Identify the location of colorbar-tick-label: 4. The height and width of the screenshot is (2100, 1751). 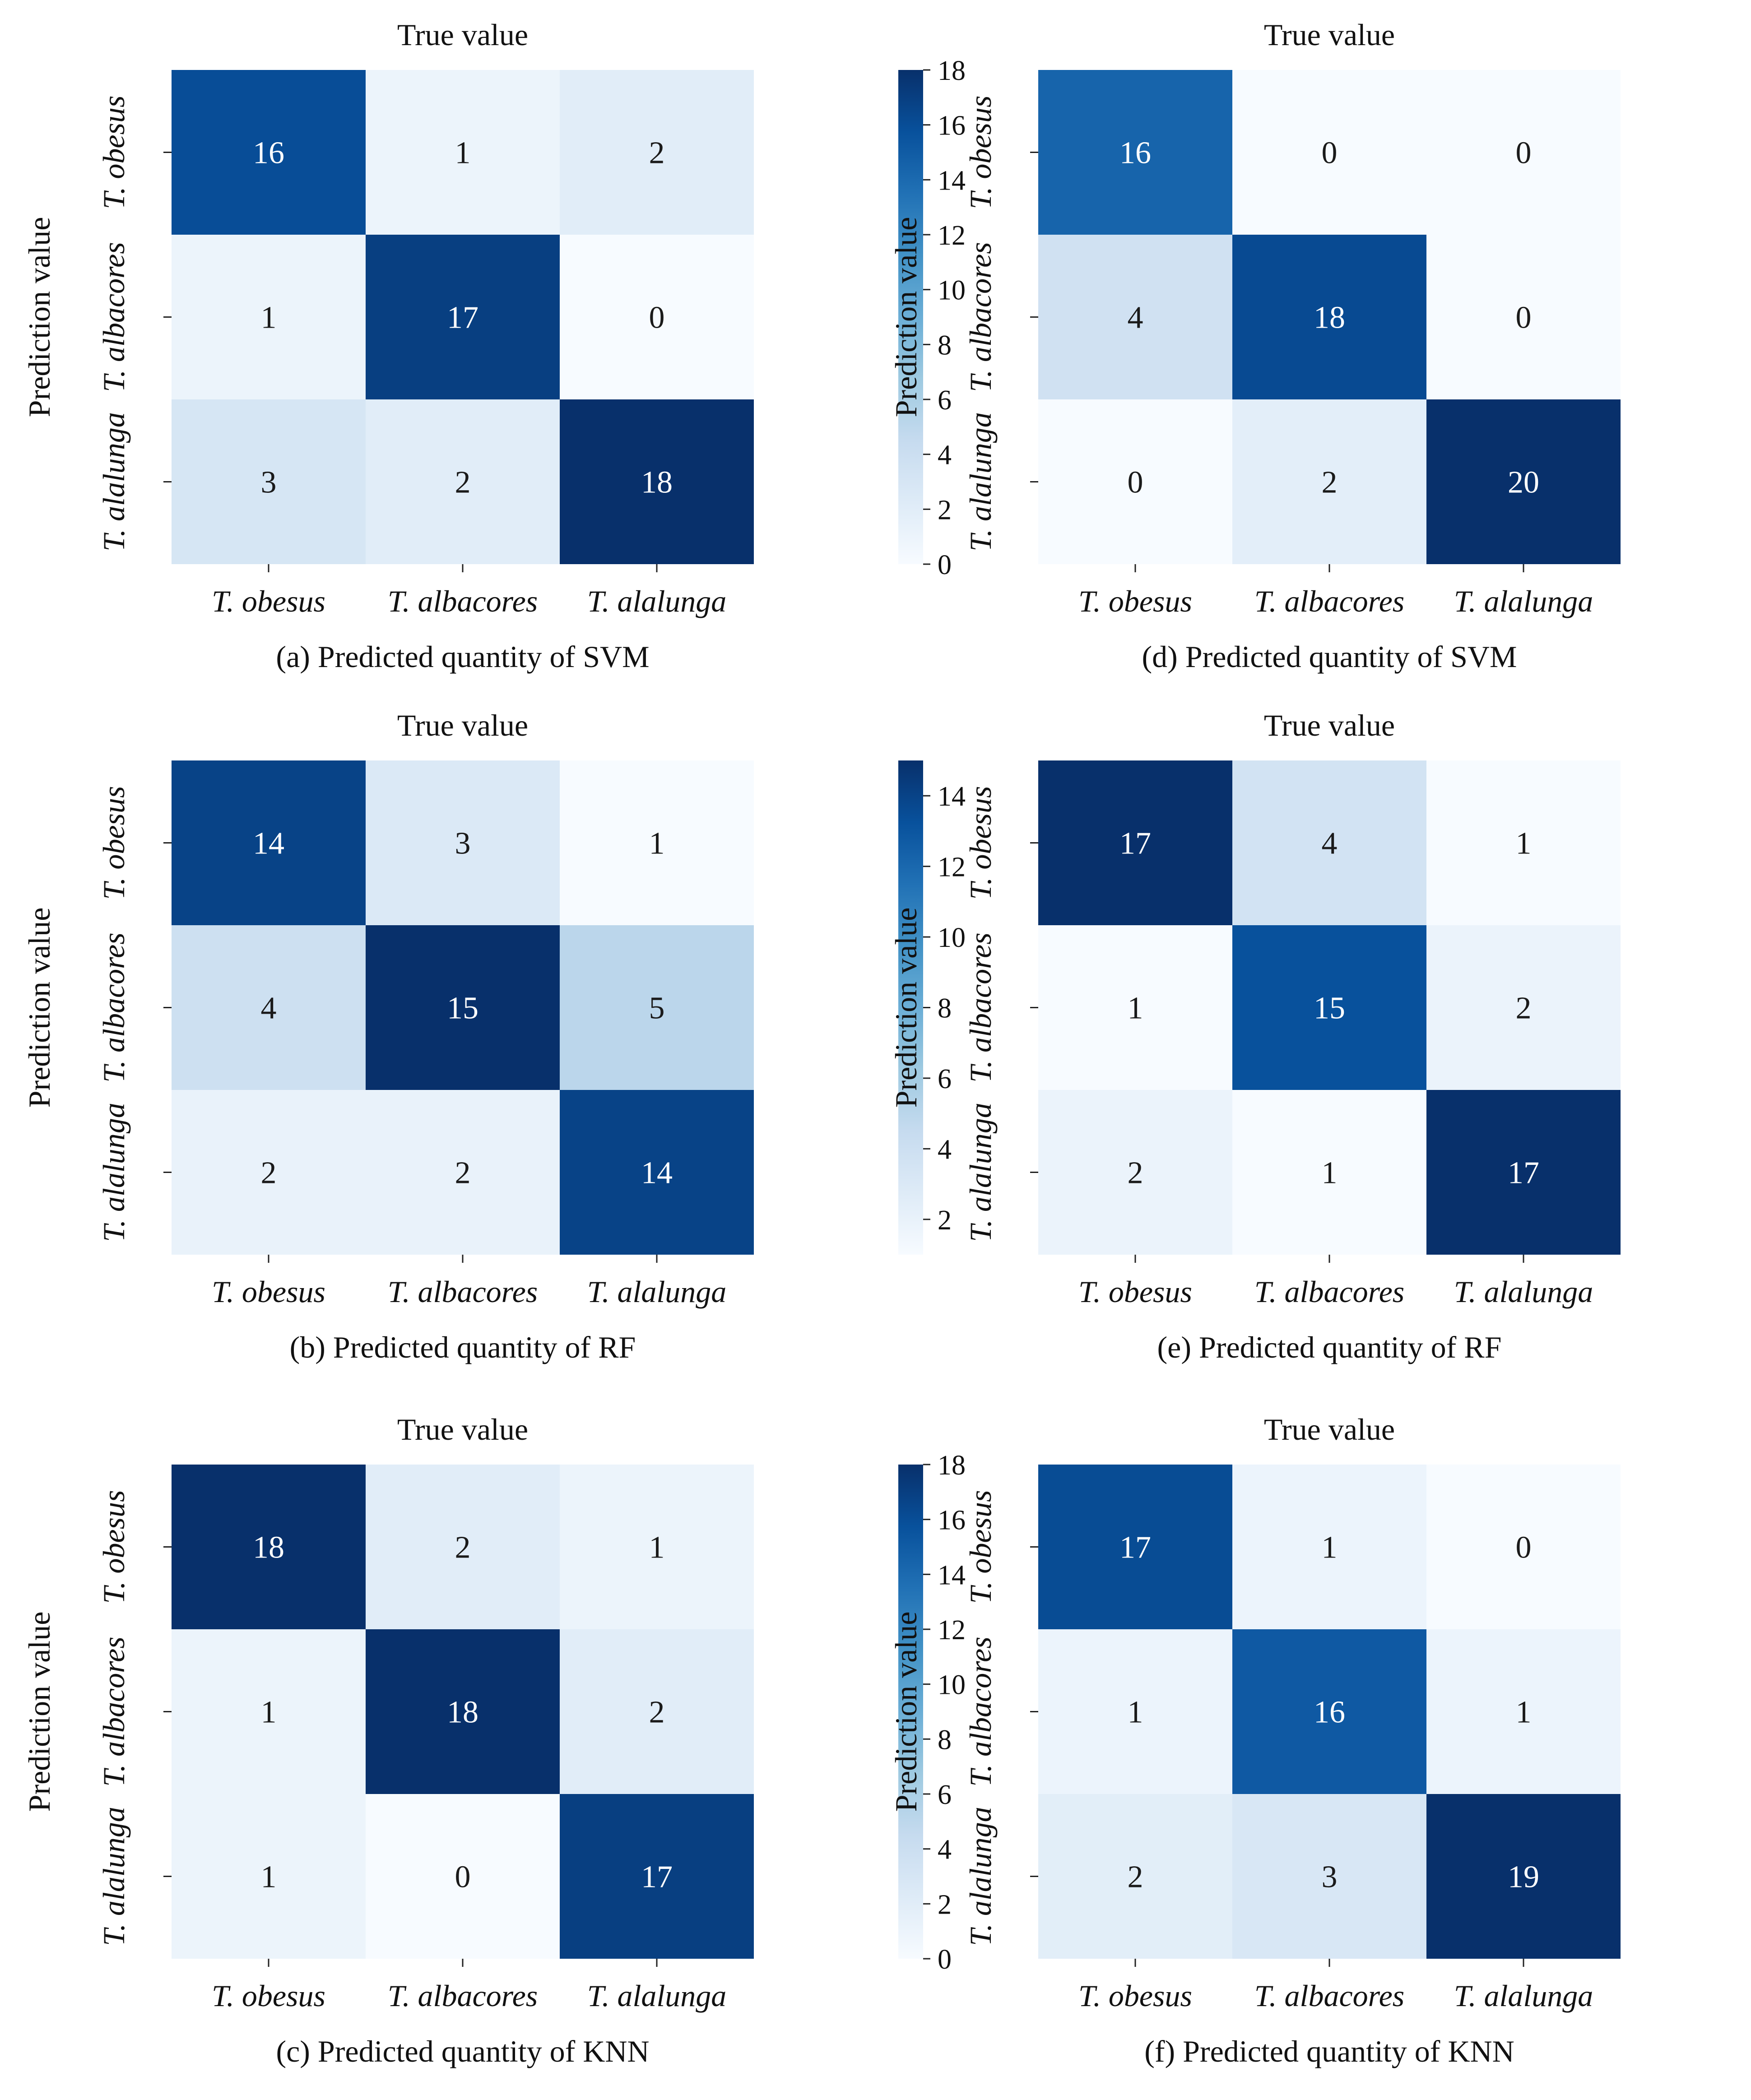
(945, 1149).